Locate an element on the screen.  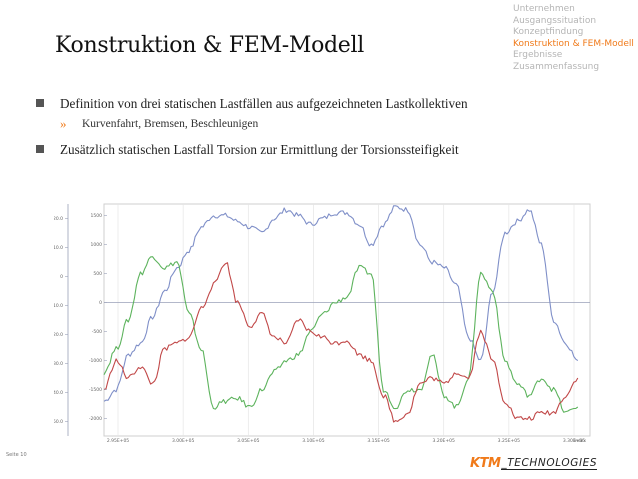
sub-bullet-item: » Kurvenfahrt, Bremsen, Beschleunigen is located at coordinates (331, 129).